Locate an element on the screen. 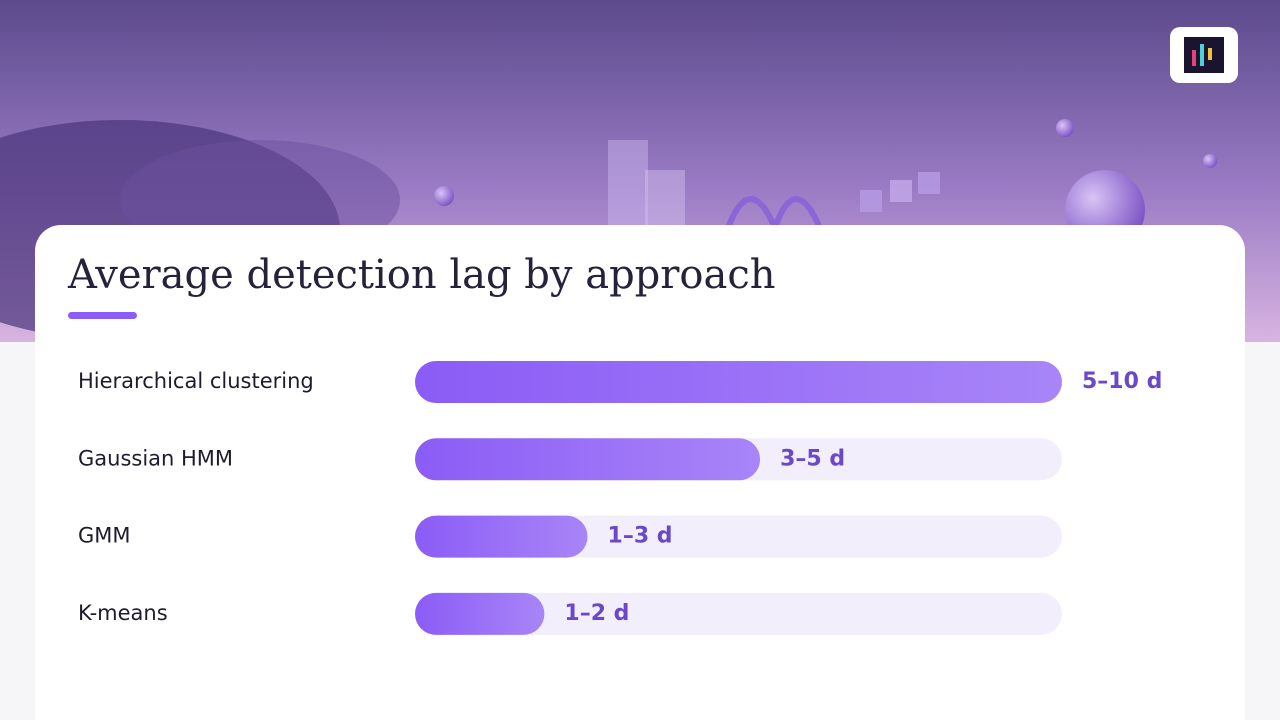 This screenshot has height=720, width=1280. title-underline is located at coordinates (102, 315).